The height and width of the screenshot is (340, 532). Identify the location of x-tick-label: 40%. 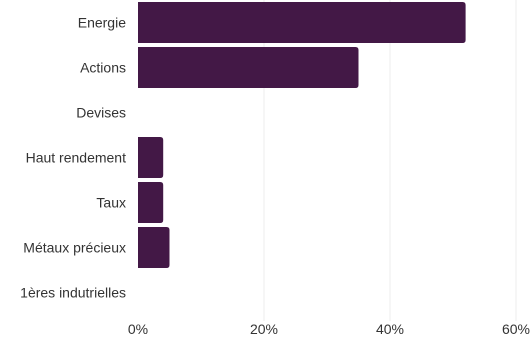
(390, 329).